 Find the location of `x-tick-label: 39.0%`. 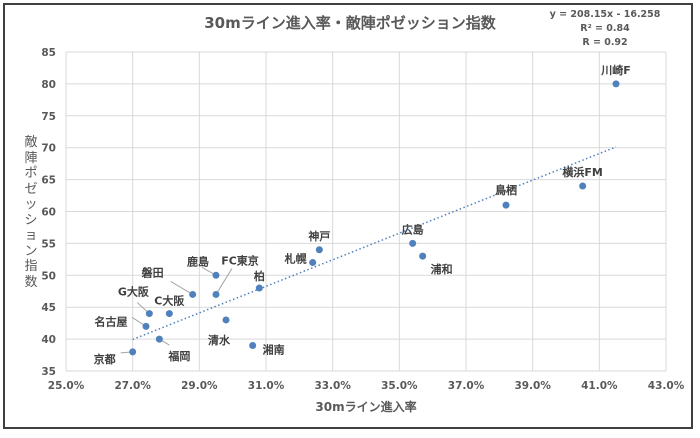

x-tick-label: 39.0% is located at coordinates (532, 386).